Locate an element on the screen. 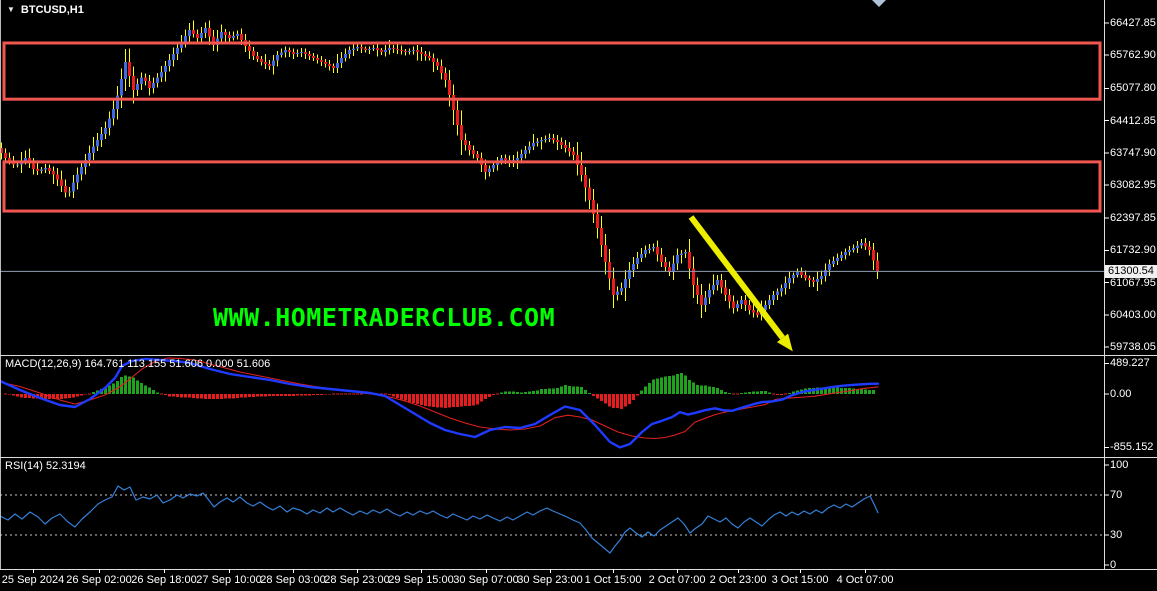 This screenshot has height=591, width=1157. time-axis-label: 4 Oct 07:00 is located at coordinates (865, 580).